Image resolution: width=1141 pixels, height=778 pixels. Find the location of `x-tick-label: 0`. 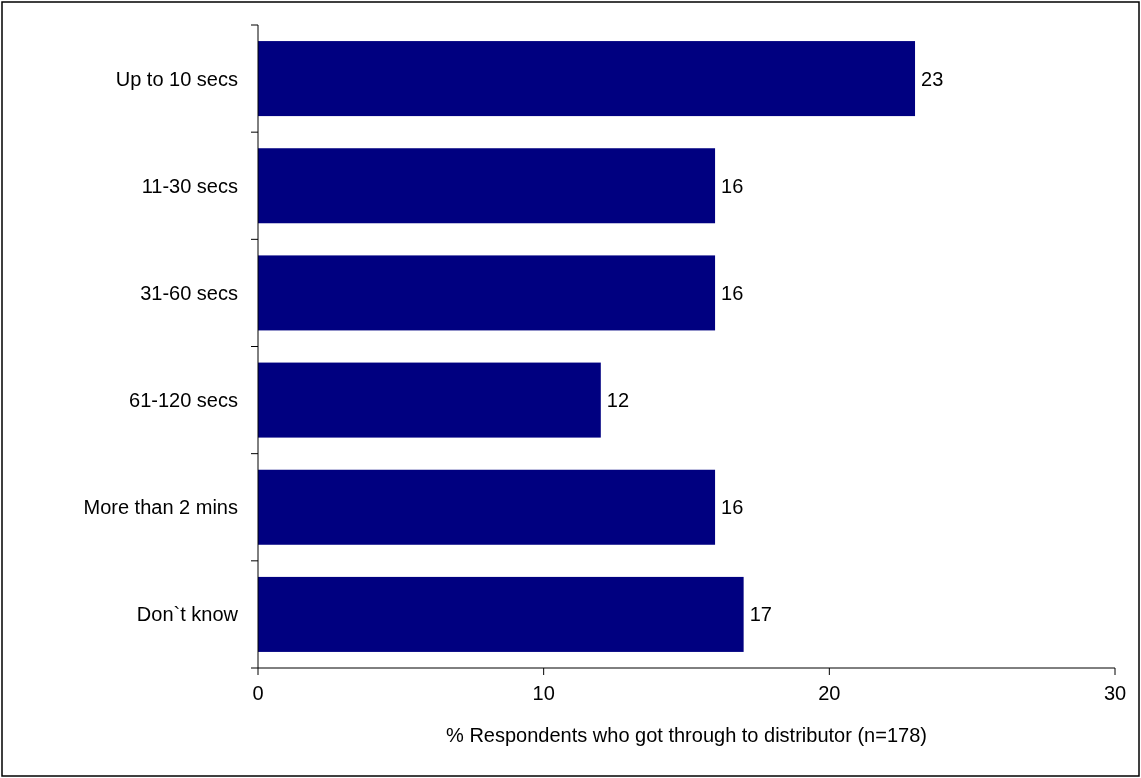

x-tick-label: 0 is located at coordinates (258, 693).